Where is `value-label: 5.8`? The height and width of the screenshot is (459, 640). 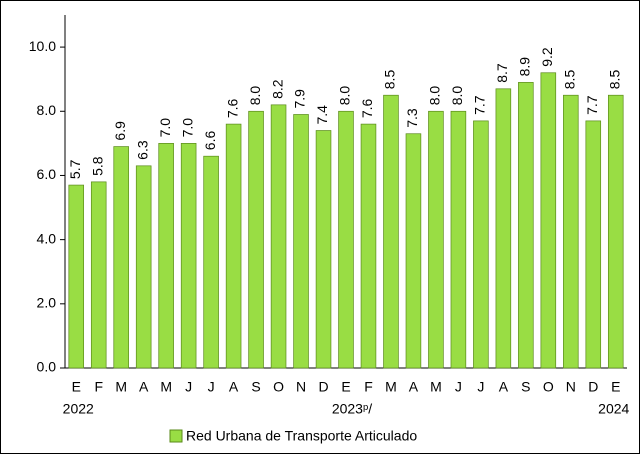 value-label: 5.8 is located at coordinates (97, 166).